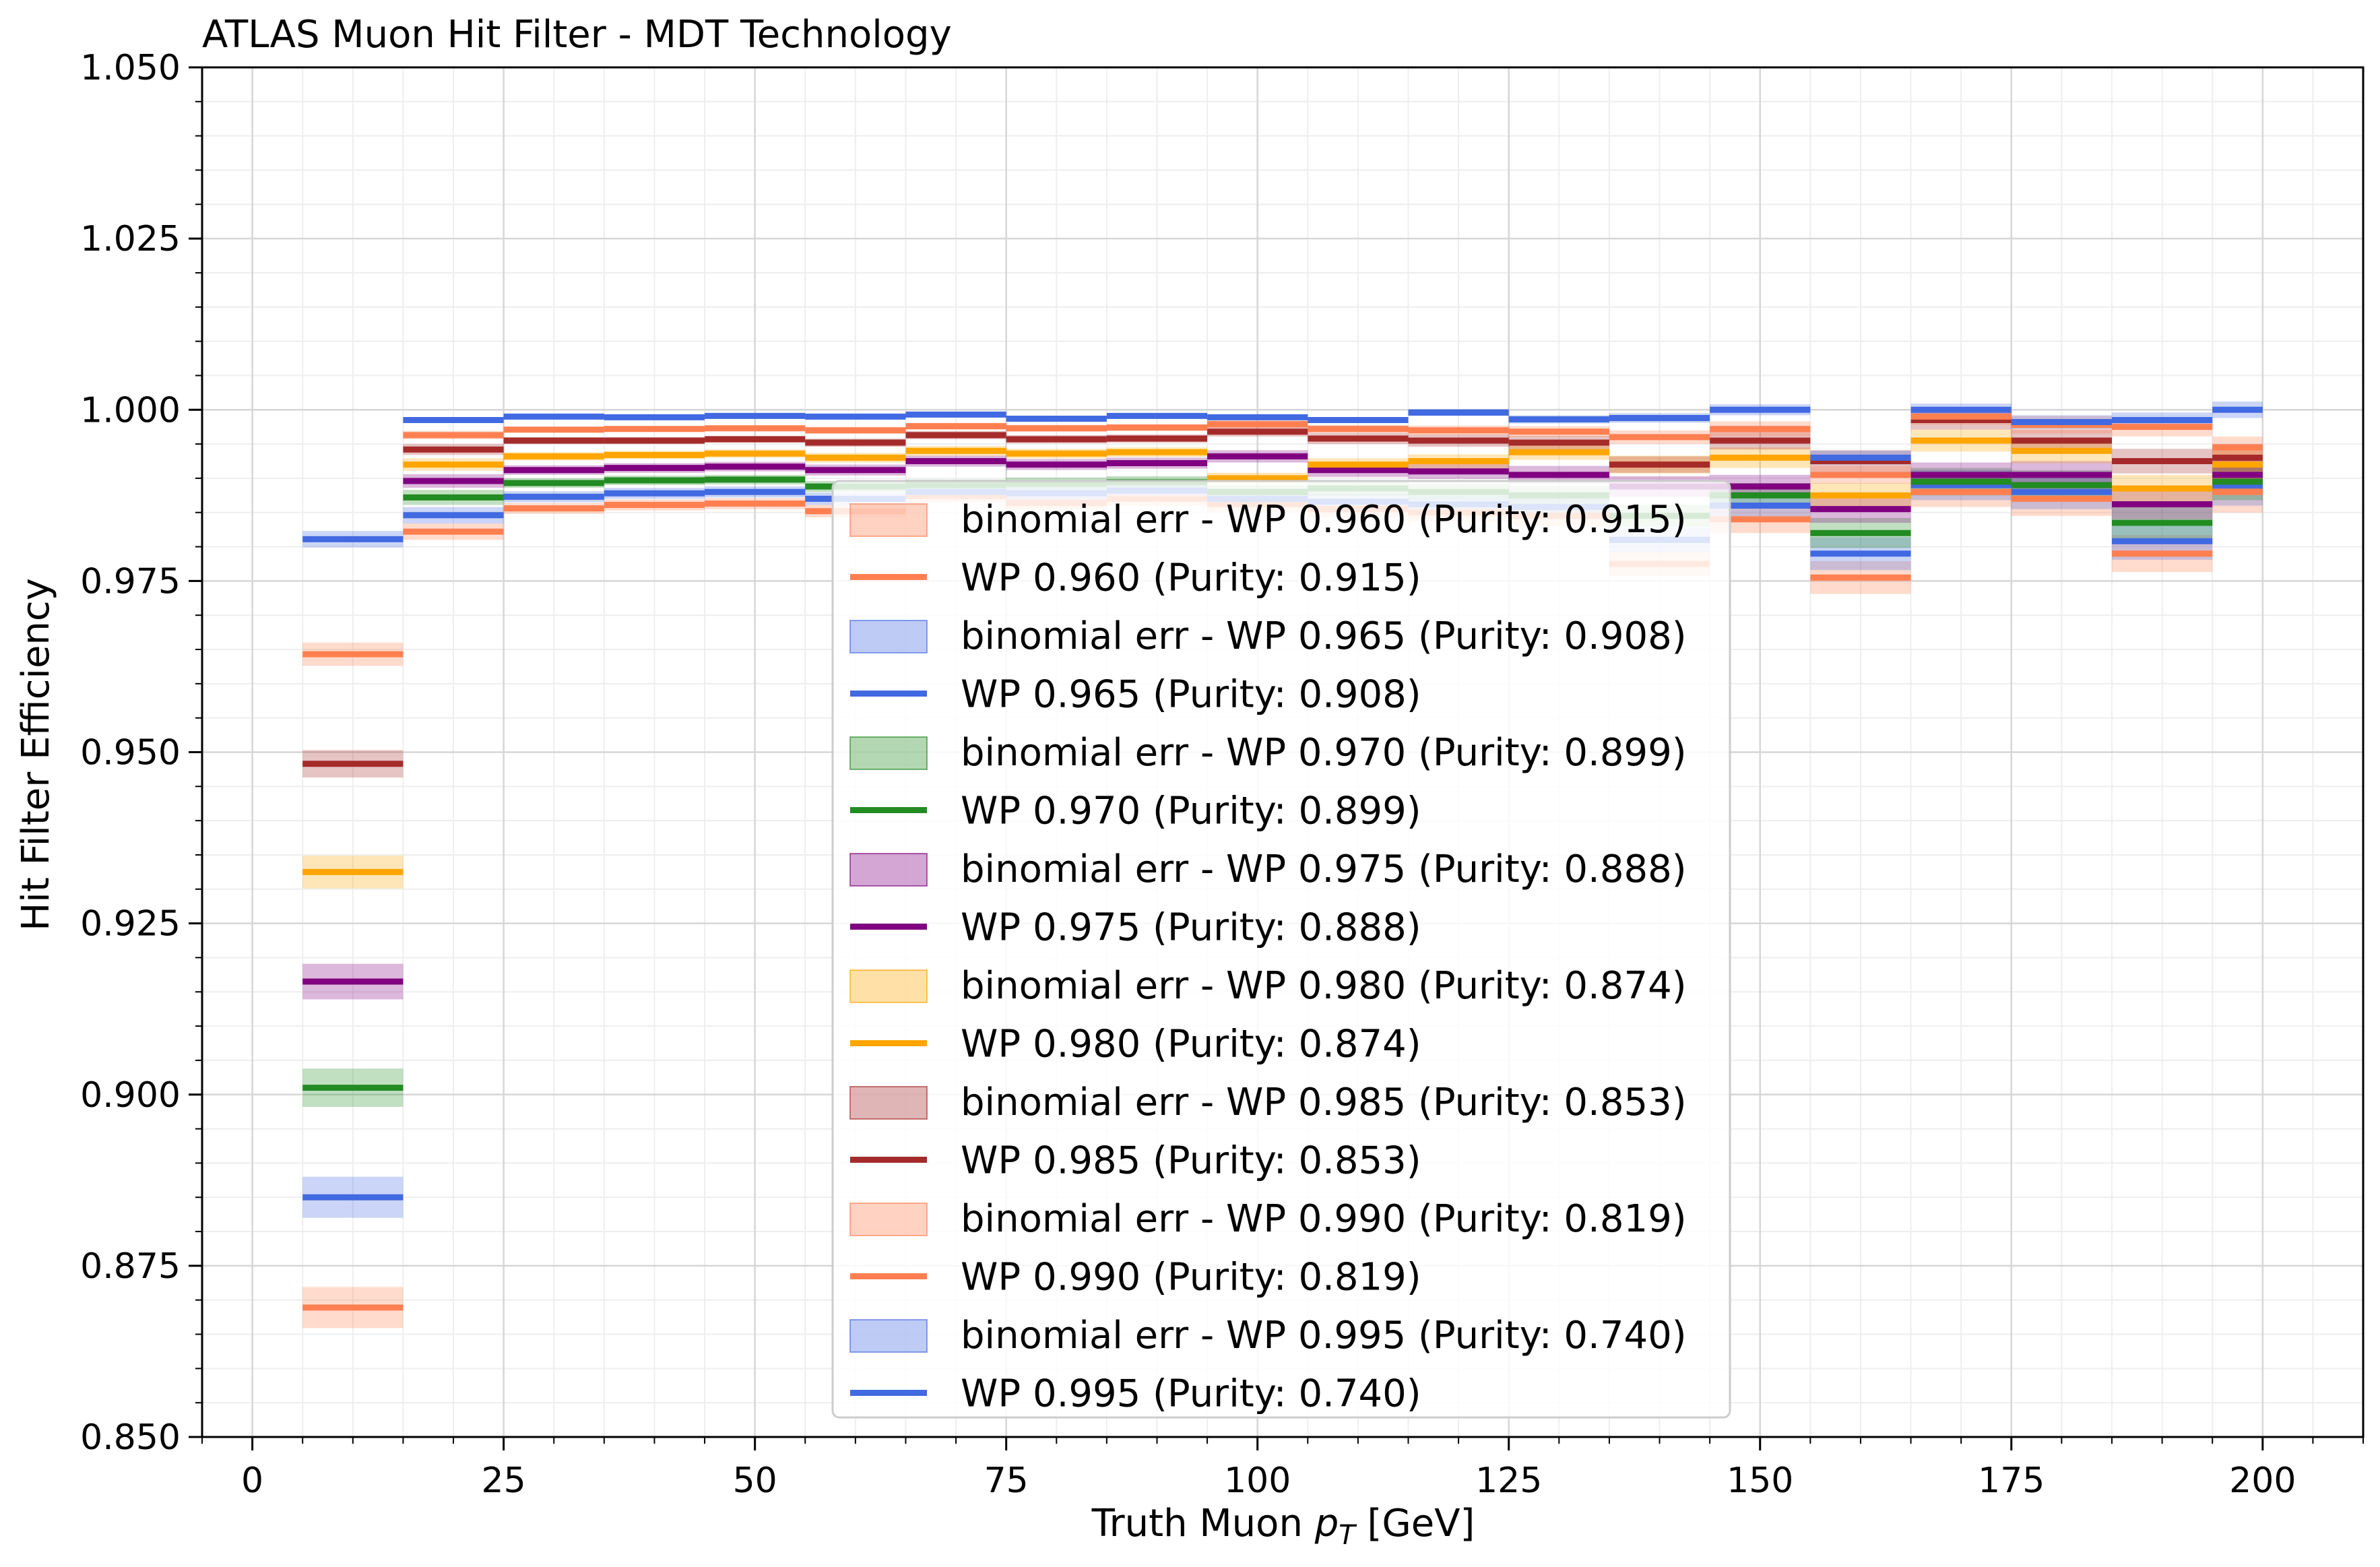 The width and height of the screenshot is (2380, 1567). What do you see at coordinates (1415, 1523) in the screenshot?
I see `x-axis-label-suffix: [GeV]` at bounding box center [1415, 1523].